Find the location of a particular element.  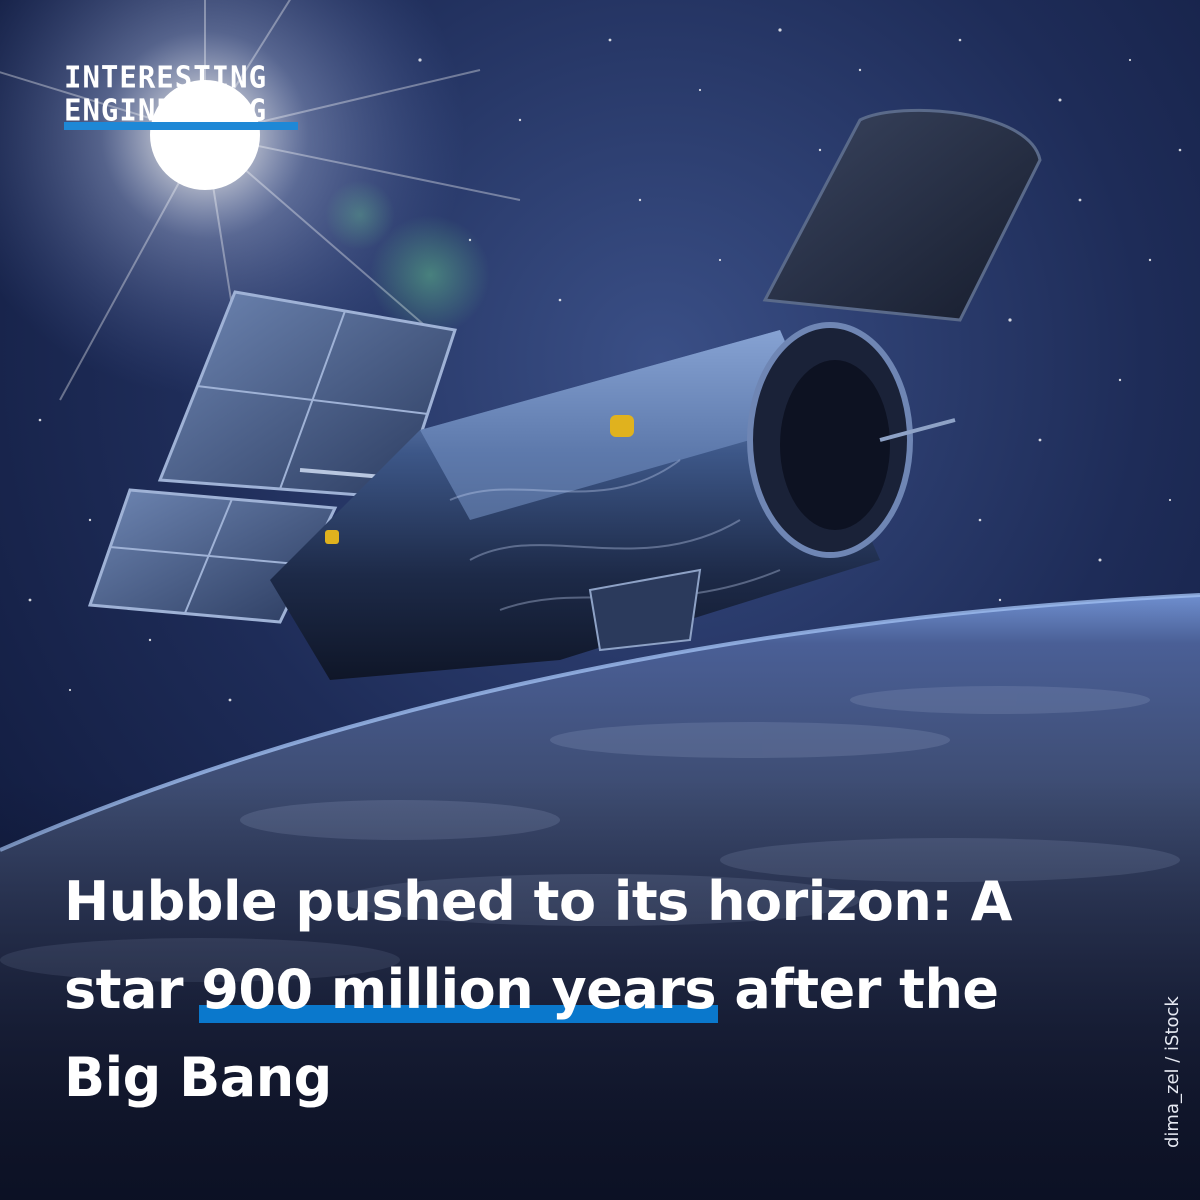

interesting-engineering-logo: INTERESTING ENGINEERING is located at coordinates (184, 94).